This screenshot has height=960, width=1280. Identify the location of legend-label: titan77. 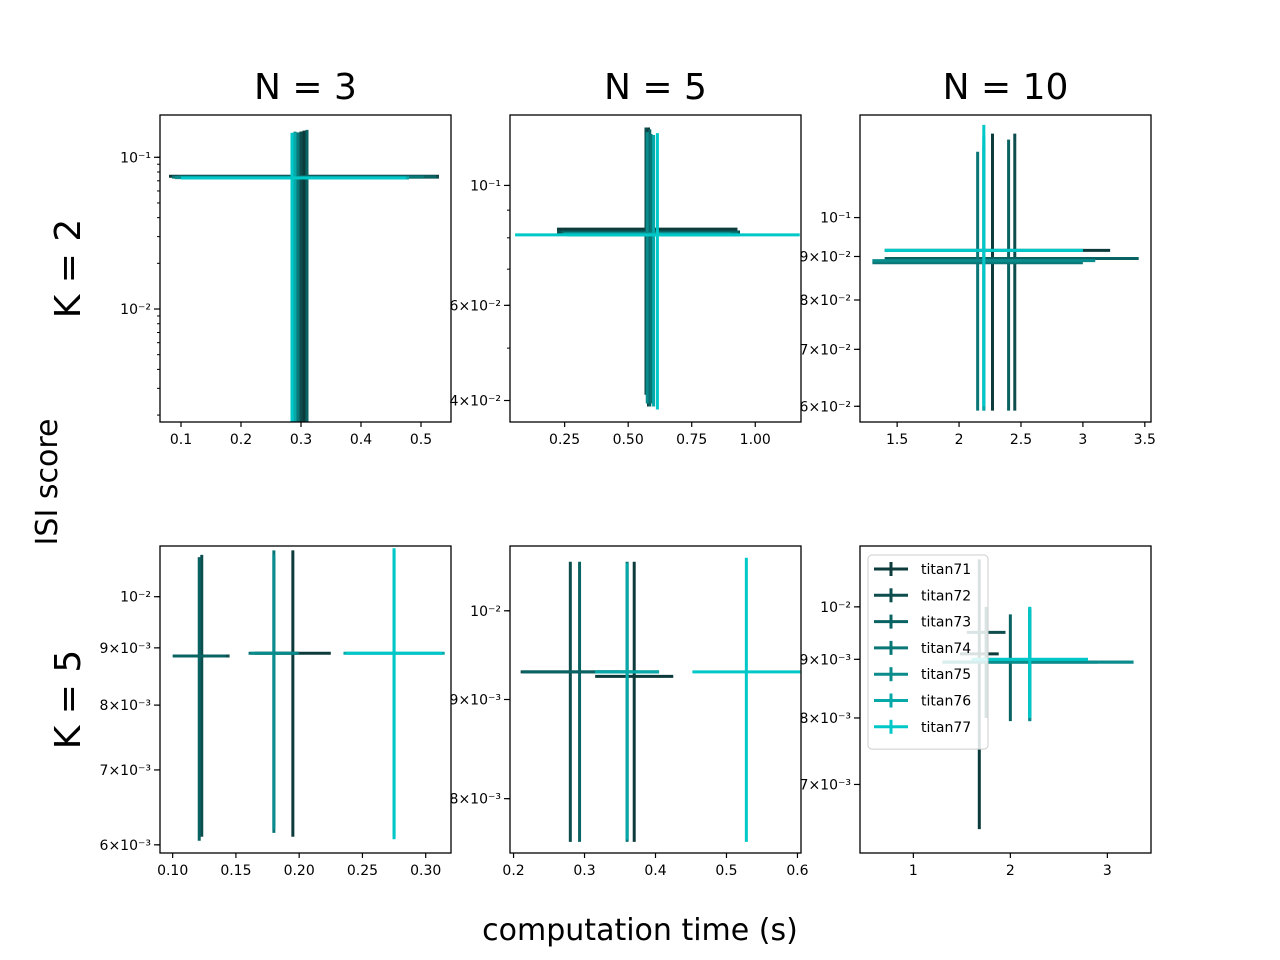
(946, 728).